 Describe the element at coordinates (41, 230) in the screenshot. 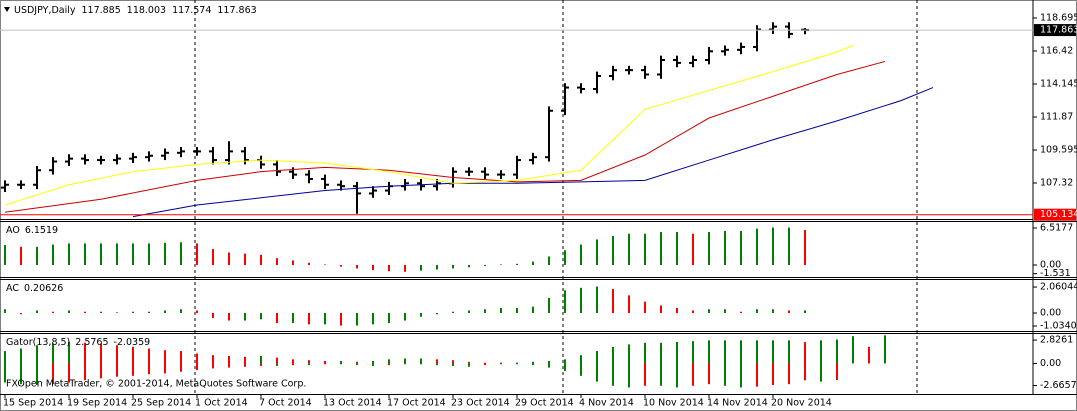

I see `indicator-value: 6.1519` at that location.